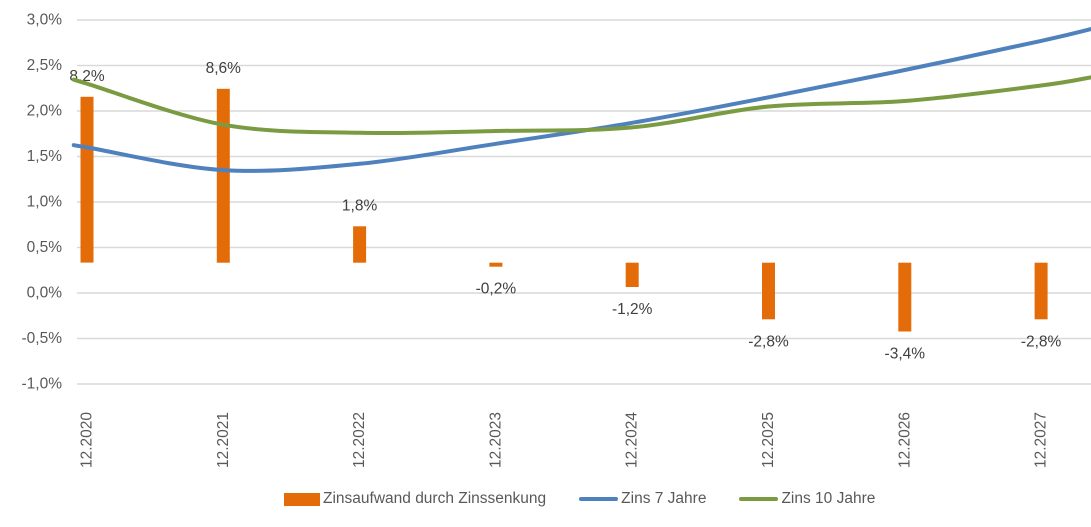 The height and width of the screenshot is (527, 1091). Describe the element at coordinates (45, 20) in the screenshot. I see `y-axis-tick-label: 3,0%` at that location.